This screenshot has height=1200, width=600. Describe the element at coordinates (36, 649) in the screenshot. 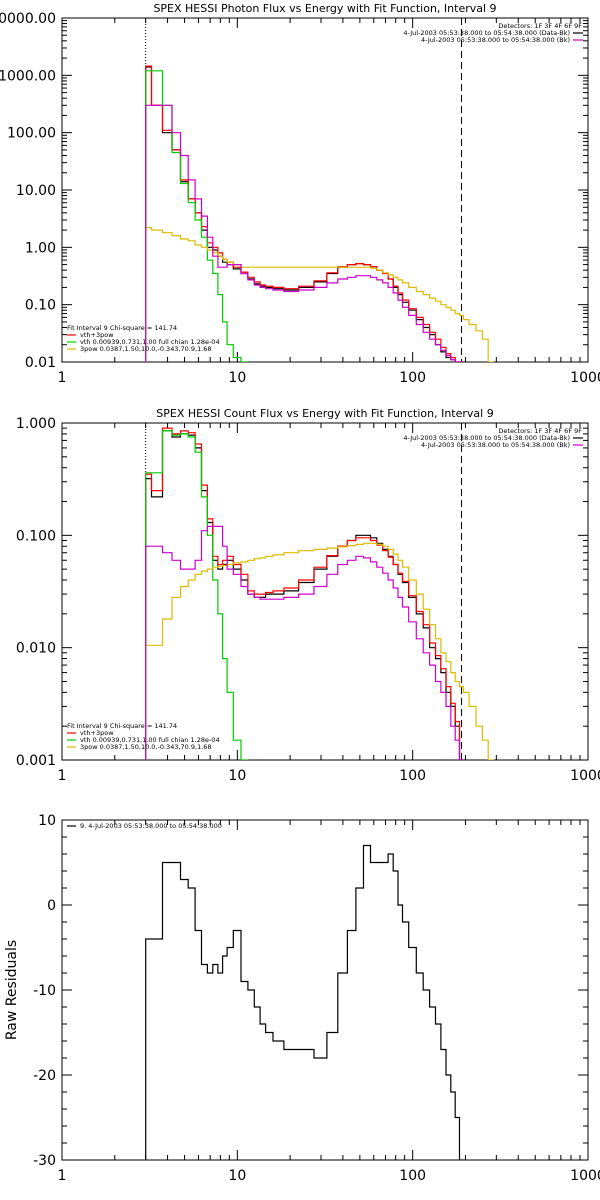

I see `chart-1-y-tick-label: 0.010` at that location.